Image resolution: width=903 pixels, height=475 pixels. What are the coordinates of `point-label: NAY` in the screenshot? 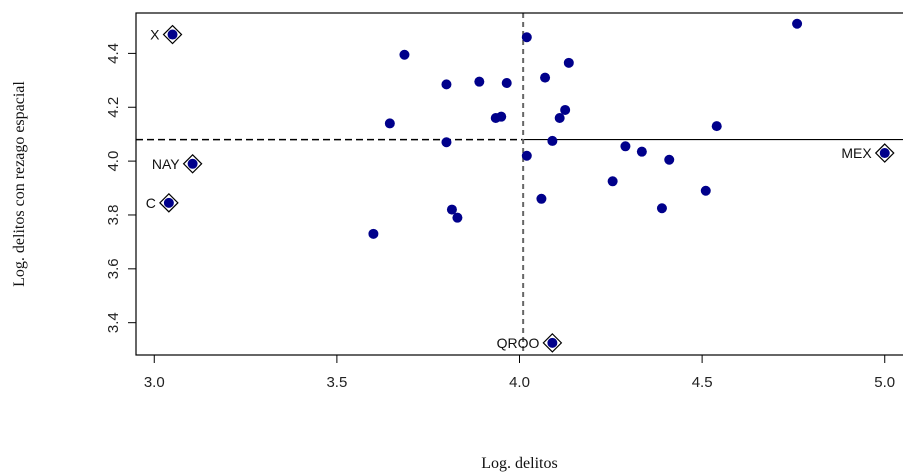 It's located at (166, 164).